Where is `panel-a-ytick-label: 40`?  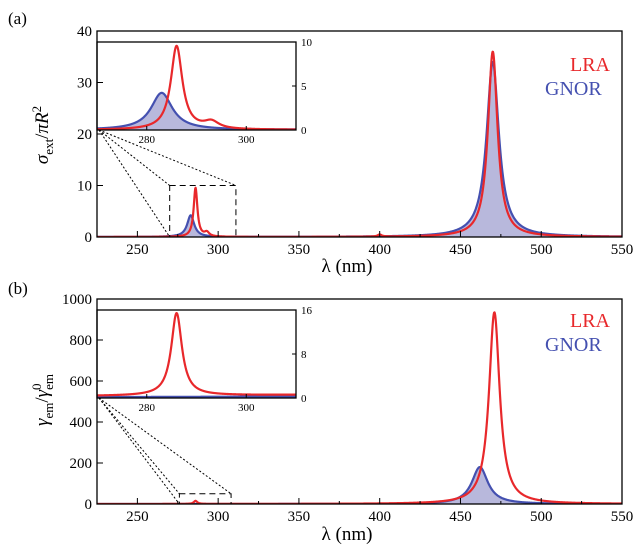 panel-a-ytick-label: 40 is located at coordinates (84, 32).